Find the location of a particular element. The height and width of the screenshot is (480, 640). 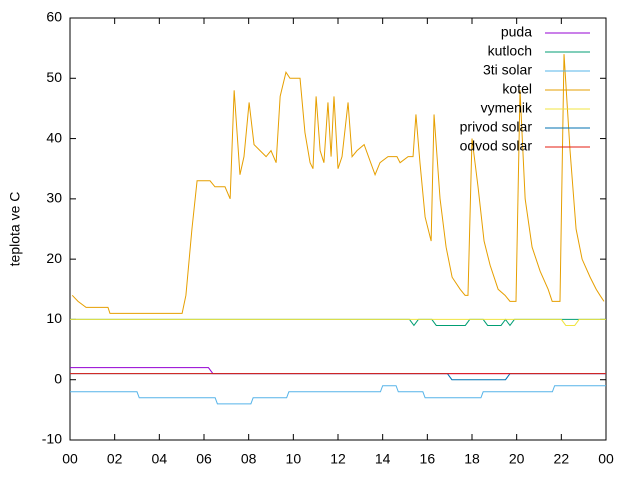

y-tick-label: 40 is located at coordinates (54, 137).